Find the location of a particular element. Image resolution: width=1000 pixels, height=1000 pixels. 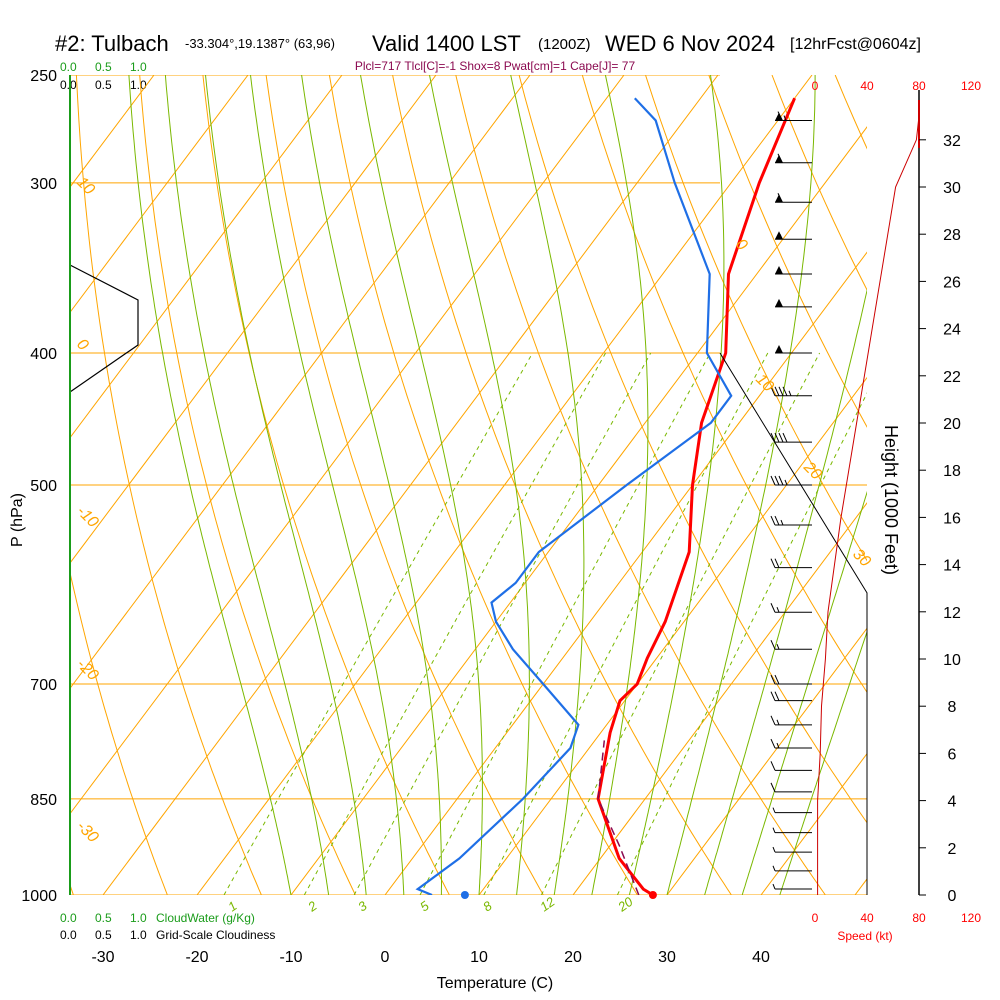

mixing-ratio-line is located at coordinates (741, 643).